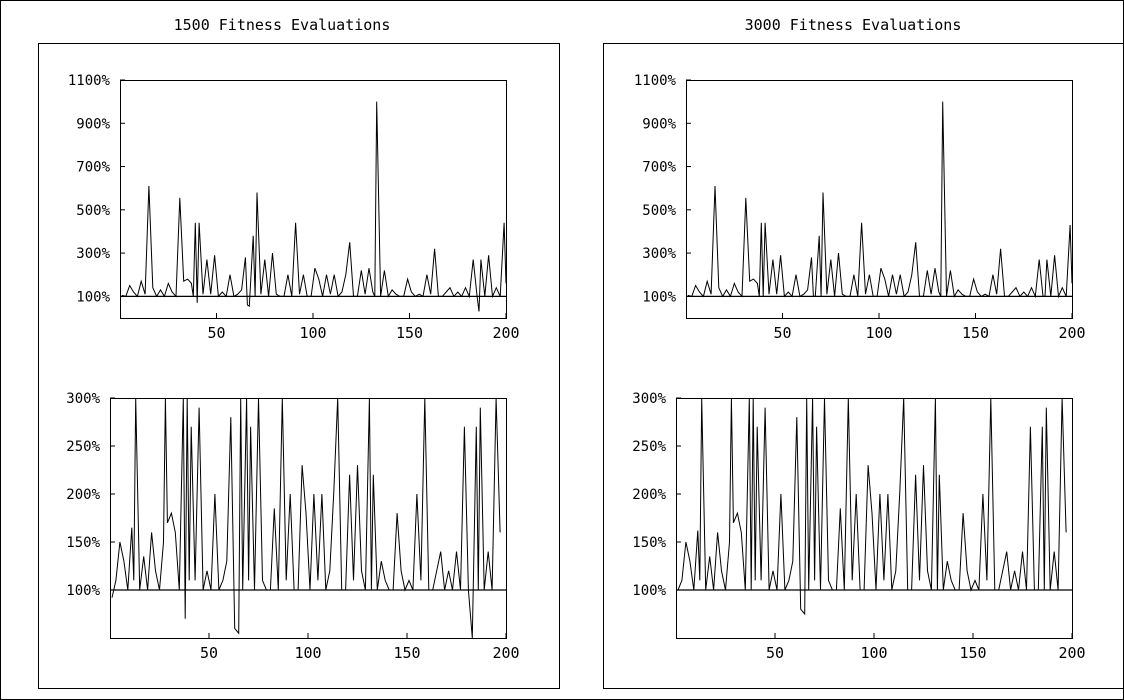 This screenshot has height=700, width=1124. Describe the element at coordinates (282, 25) in the screenshot. I see `left-column-title: 1500 Fitness Evaluations` at that location.